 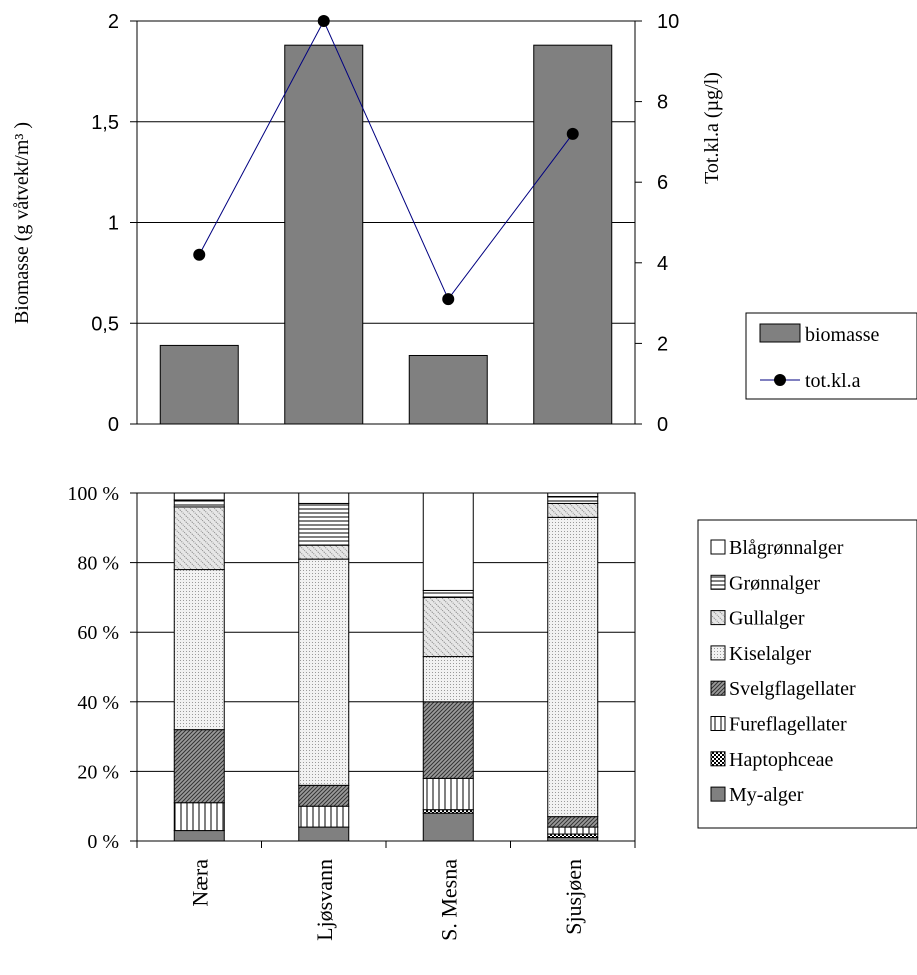 I want to click on segment-kiselalger-s-mesna, so click(x=448, y=679).